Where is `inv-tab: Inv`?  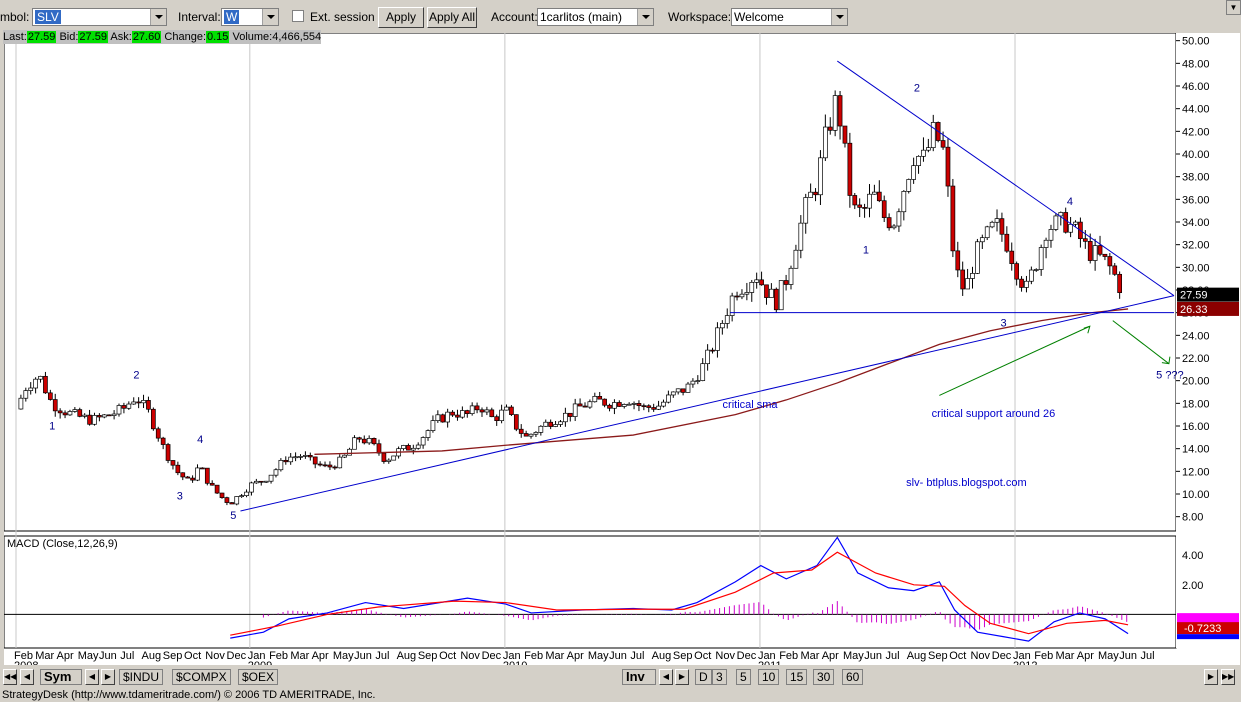 inv-tab: Inv is located at coordinates (639, 677).